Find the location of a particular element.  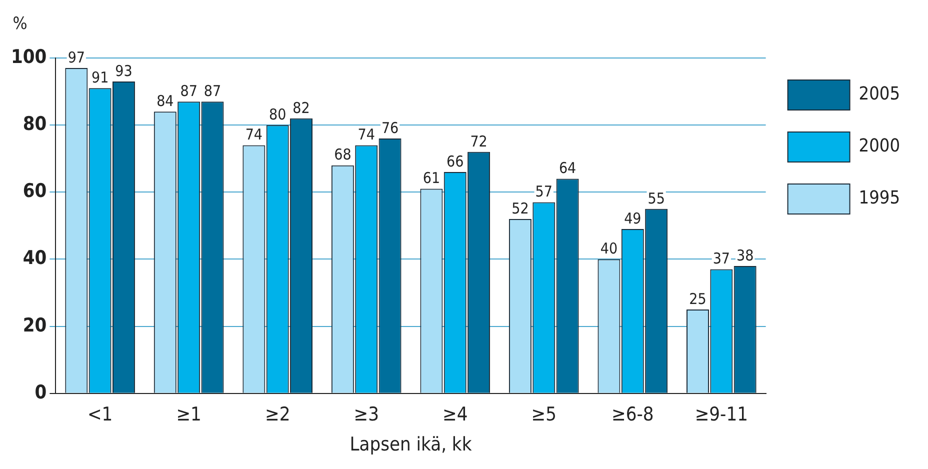

data-label: 93 is located at coordinates (123, 71).